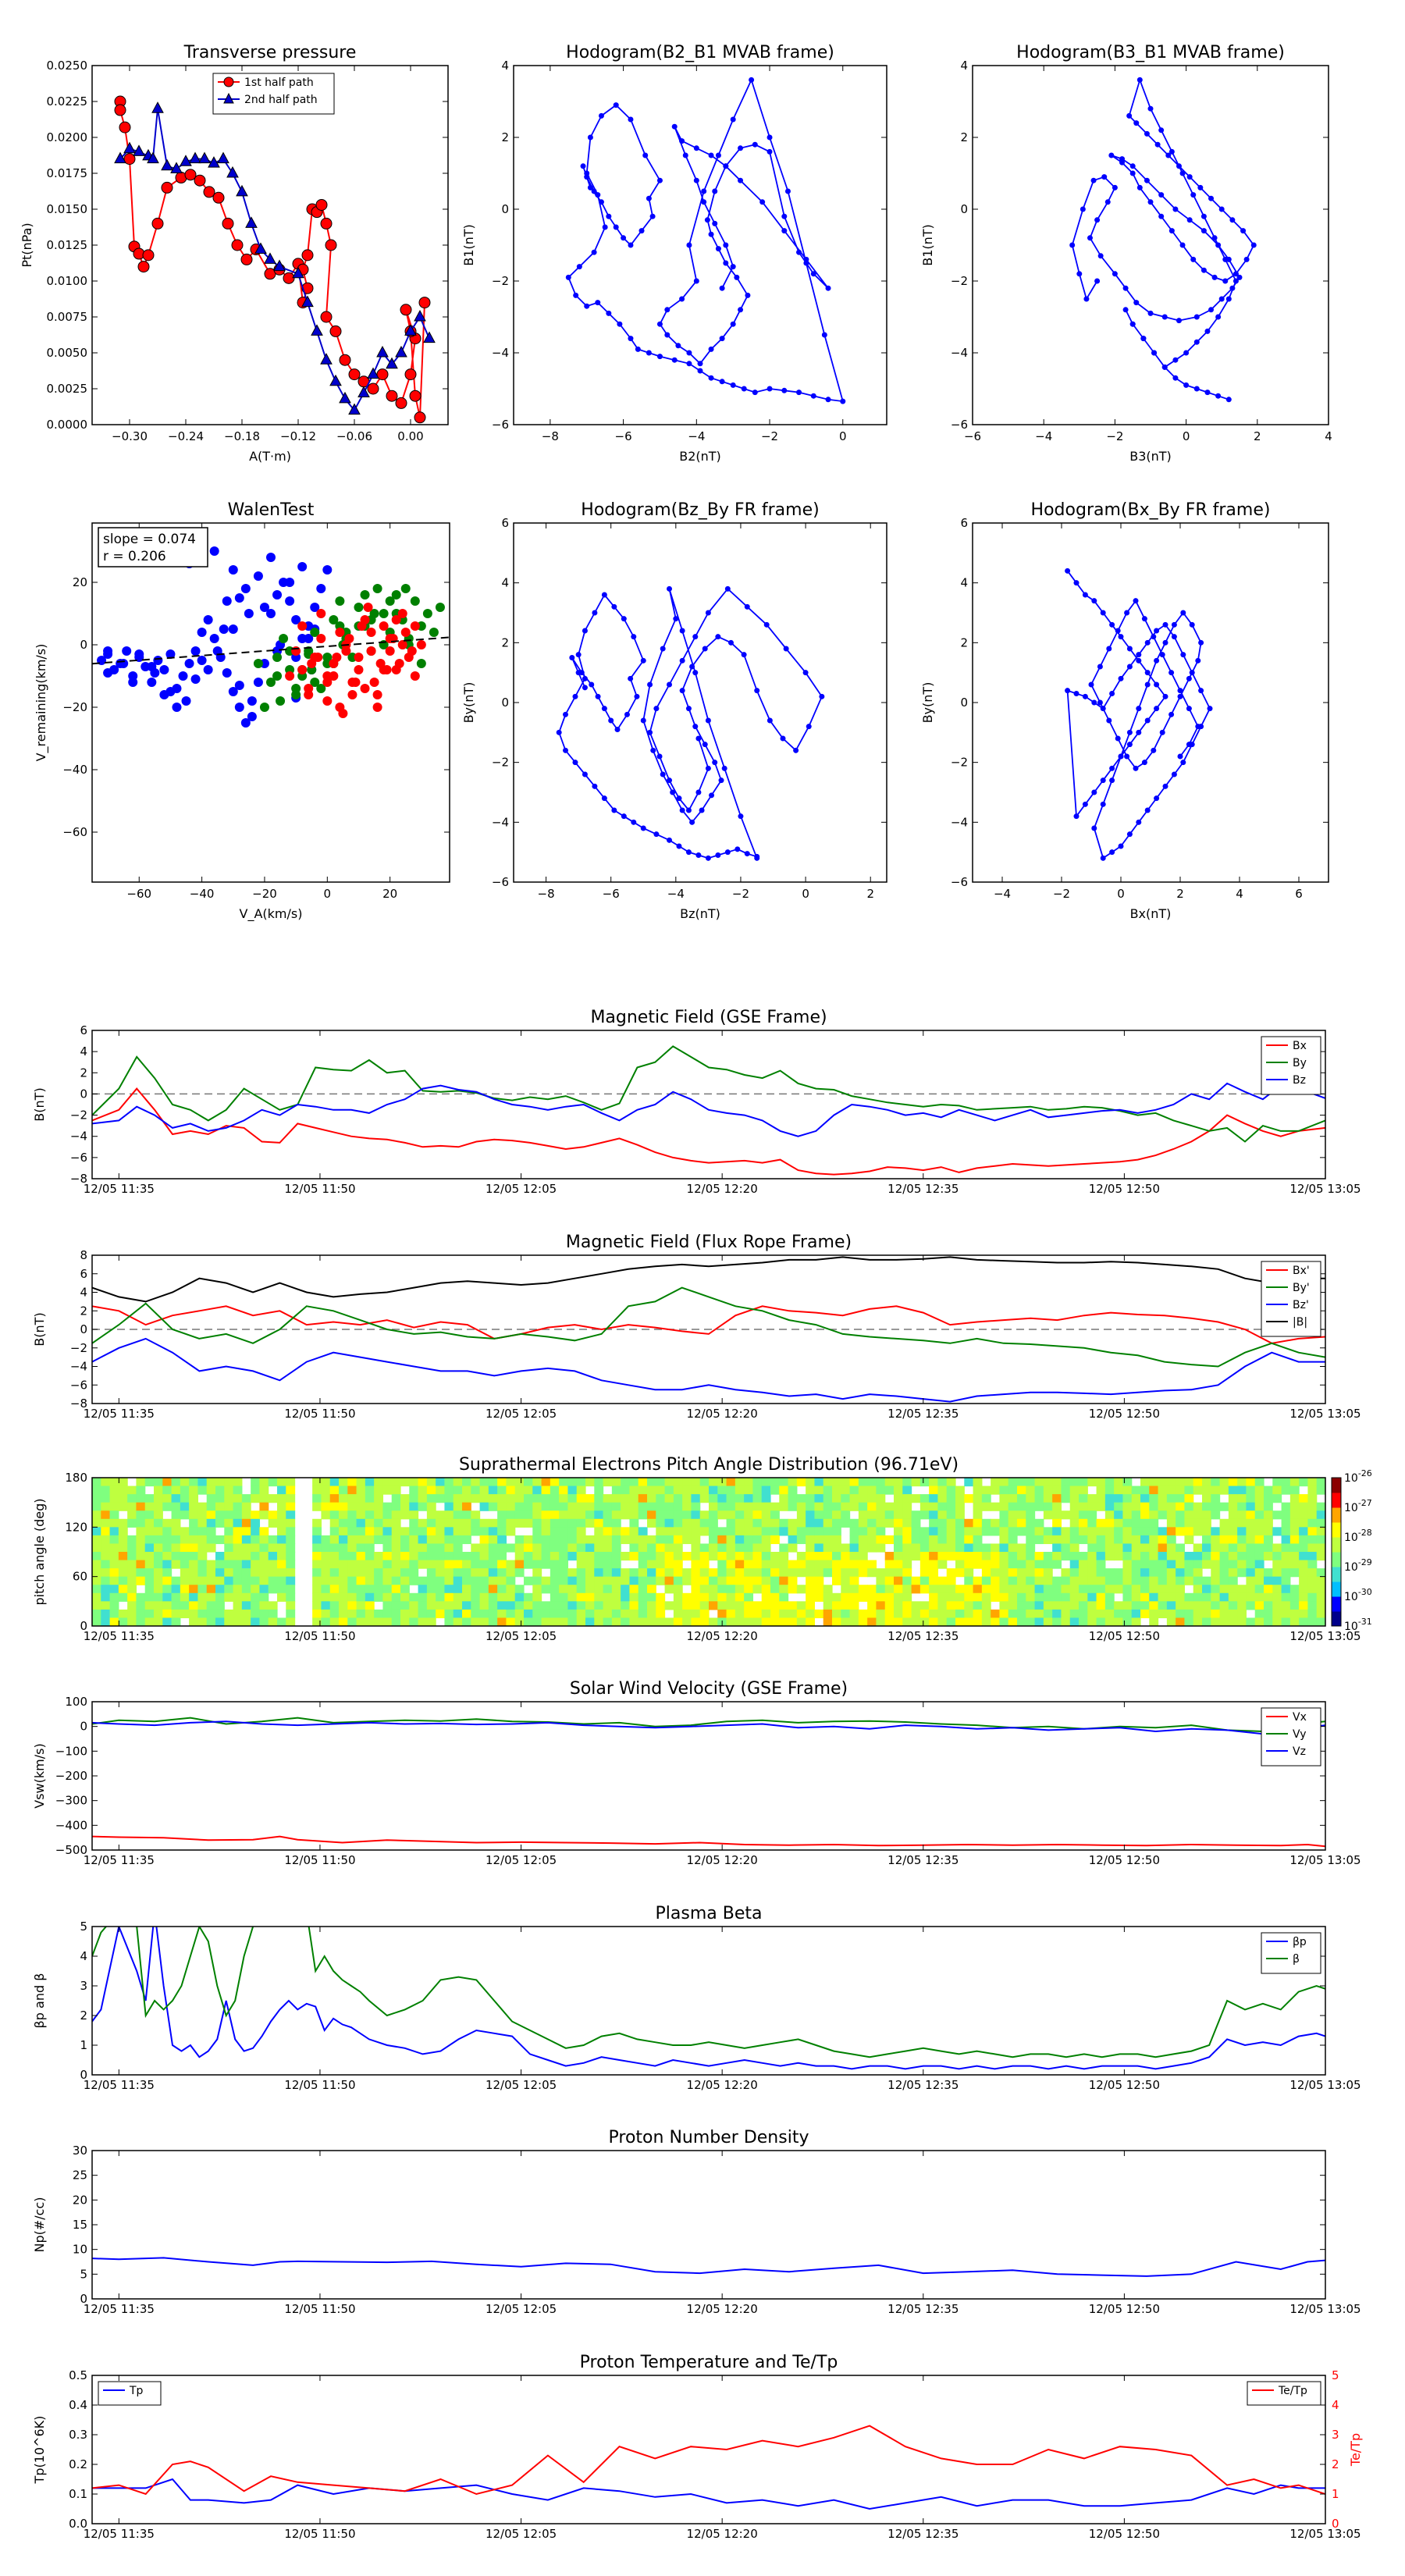  What do you see at coordinates (501, 882) in the screenshot?
I see `y-tick-label: −6` at bounding box center [501, 882].